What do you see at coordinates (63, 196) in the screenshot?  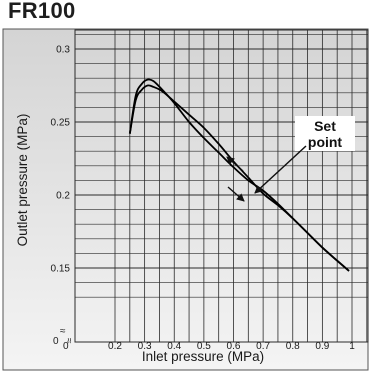 I see `y-tick-label: 0.2` at bounding box center [63, 196].